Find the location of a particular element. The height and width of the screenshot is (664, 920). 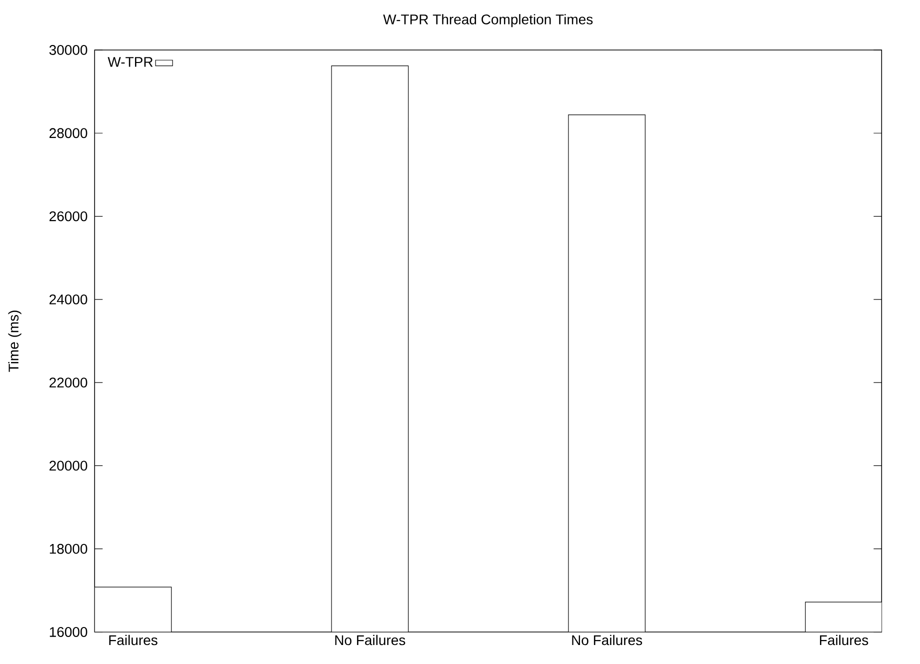

y-tick-label: 22000 is located at coordinates (69, 383).